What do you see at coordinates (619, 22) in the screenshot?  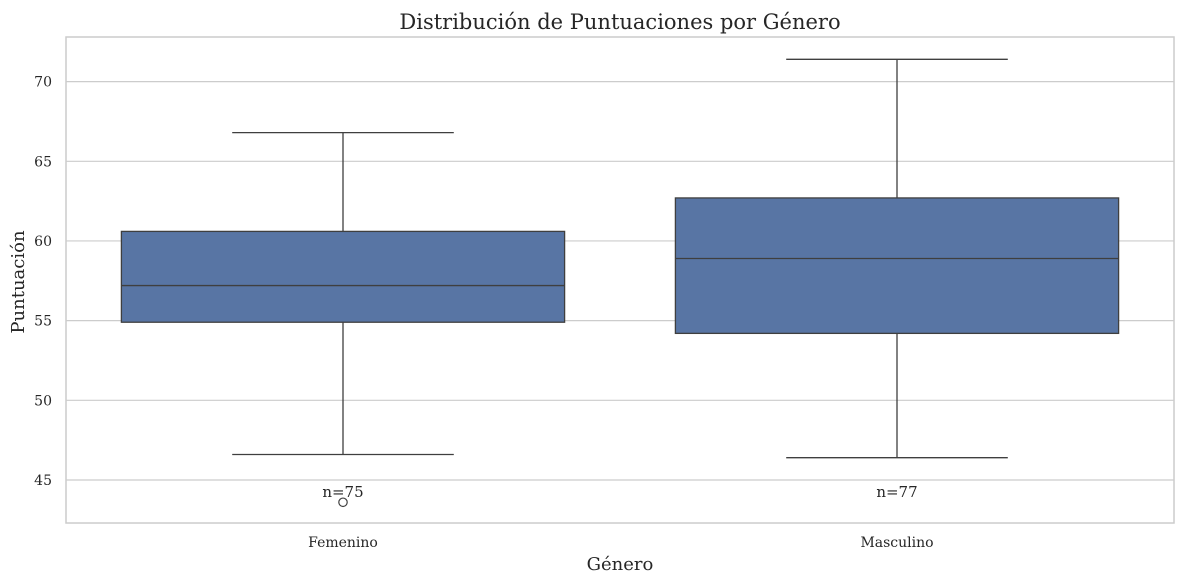 I see `chart-title: Distribución de Puntuaciones por Género` at bounding box center [619, 22].